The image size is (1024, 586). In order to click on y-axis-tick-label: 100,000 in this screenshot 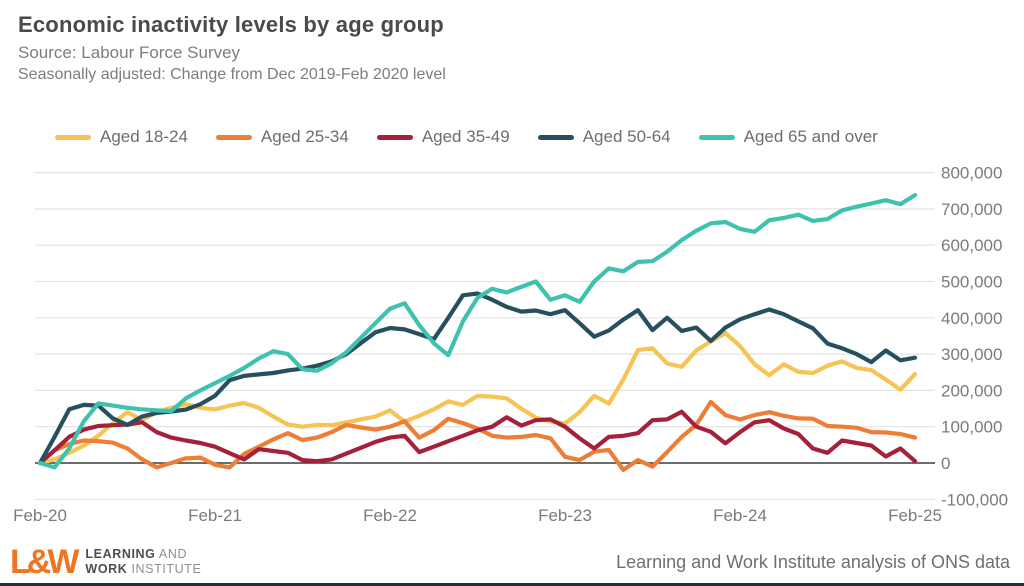, I will do `click(971, 427)`.